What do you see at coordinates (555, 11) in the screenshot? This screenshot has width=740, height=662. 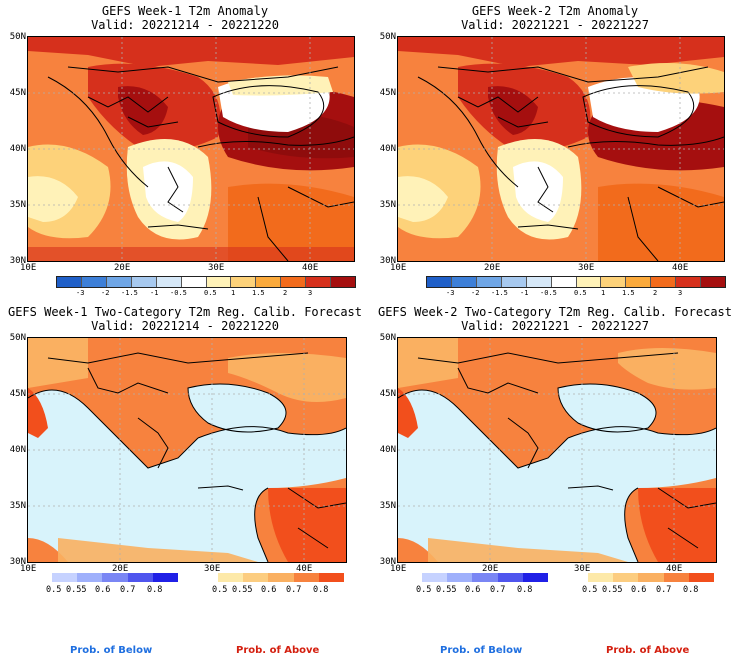 I see `panel-title: GEFS Week-2 T2m Anomaly` at bounding box center [555, 11].